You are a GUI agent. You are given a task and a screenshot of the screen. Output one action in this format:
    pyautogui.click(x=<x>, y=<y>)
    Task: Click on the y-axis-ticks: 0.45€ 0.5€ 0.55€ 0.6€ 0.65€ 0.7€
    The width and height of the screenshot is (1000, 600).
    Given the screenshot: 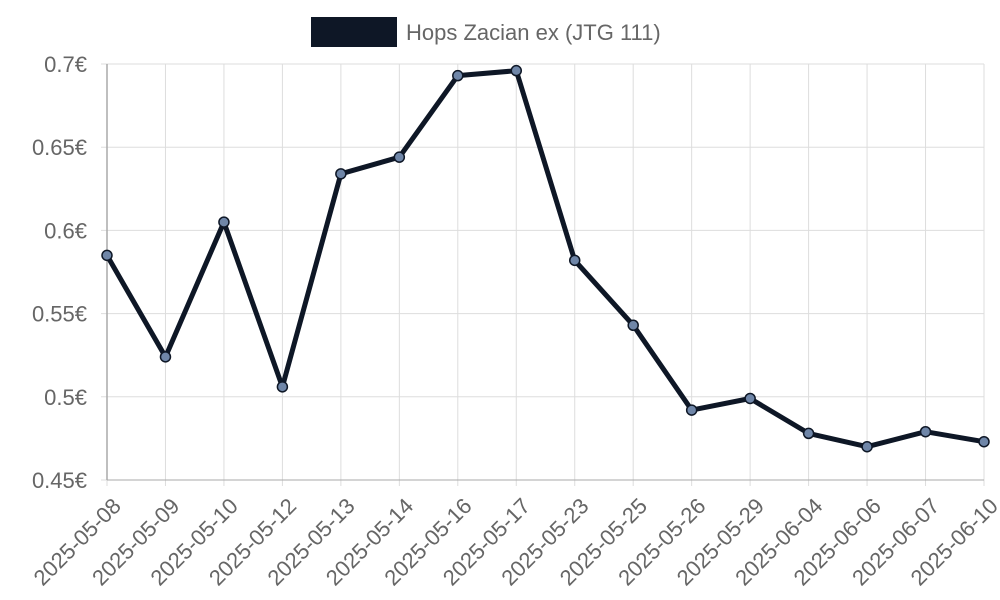 What is the action you would take?
    pyautogui.click(x=59, y=272)
    